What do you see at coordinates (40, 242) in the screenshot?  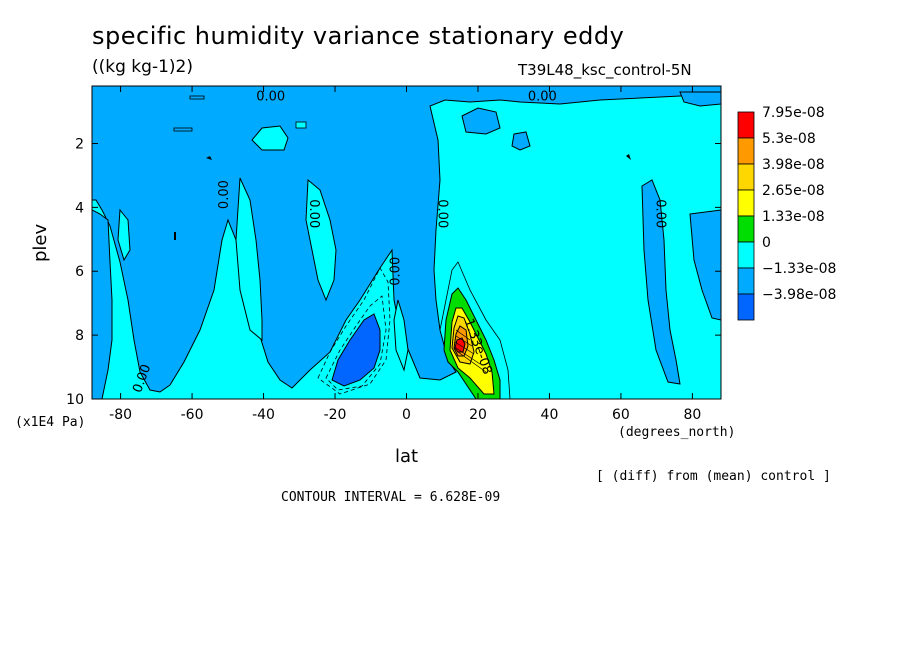 I see `y-axis-label: plev` at bounding box center [40, 242].